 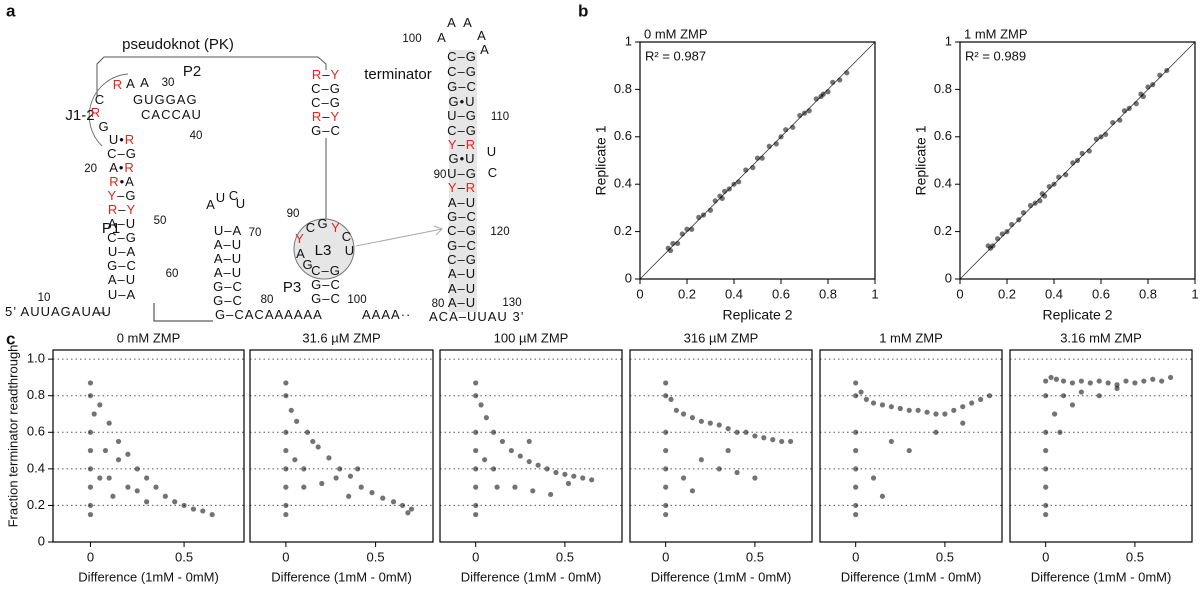 What do you see at coordinates (341, 457) in the screenshot?
I see `chart: 0 0.5 31.6 µM ZMP Difference (1mM - 0mM)` at bounding box center [341, 457].